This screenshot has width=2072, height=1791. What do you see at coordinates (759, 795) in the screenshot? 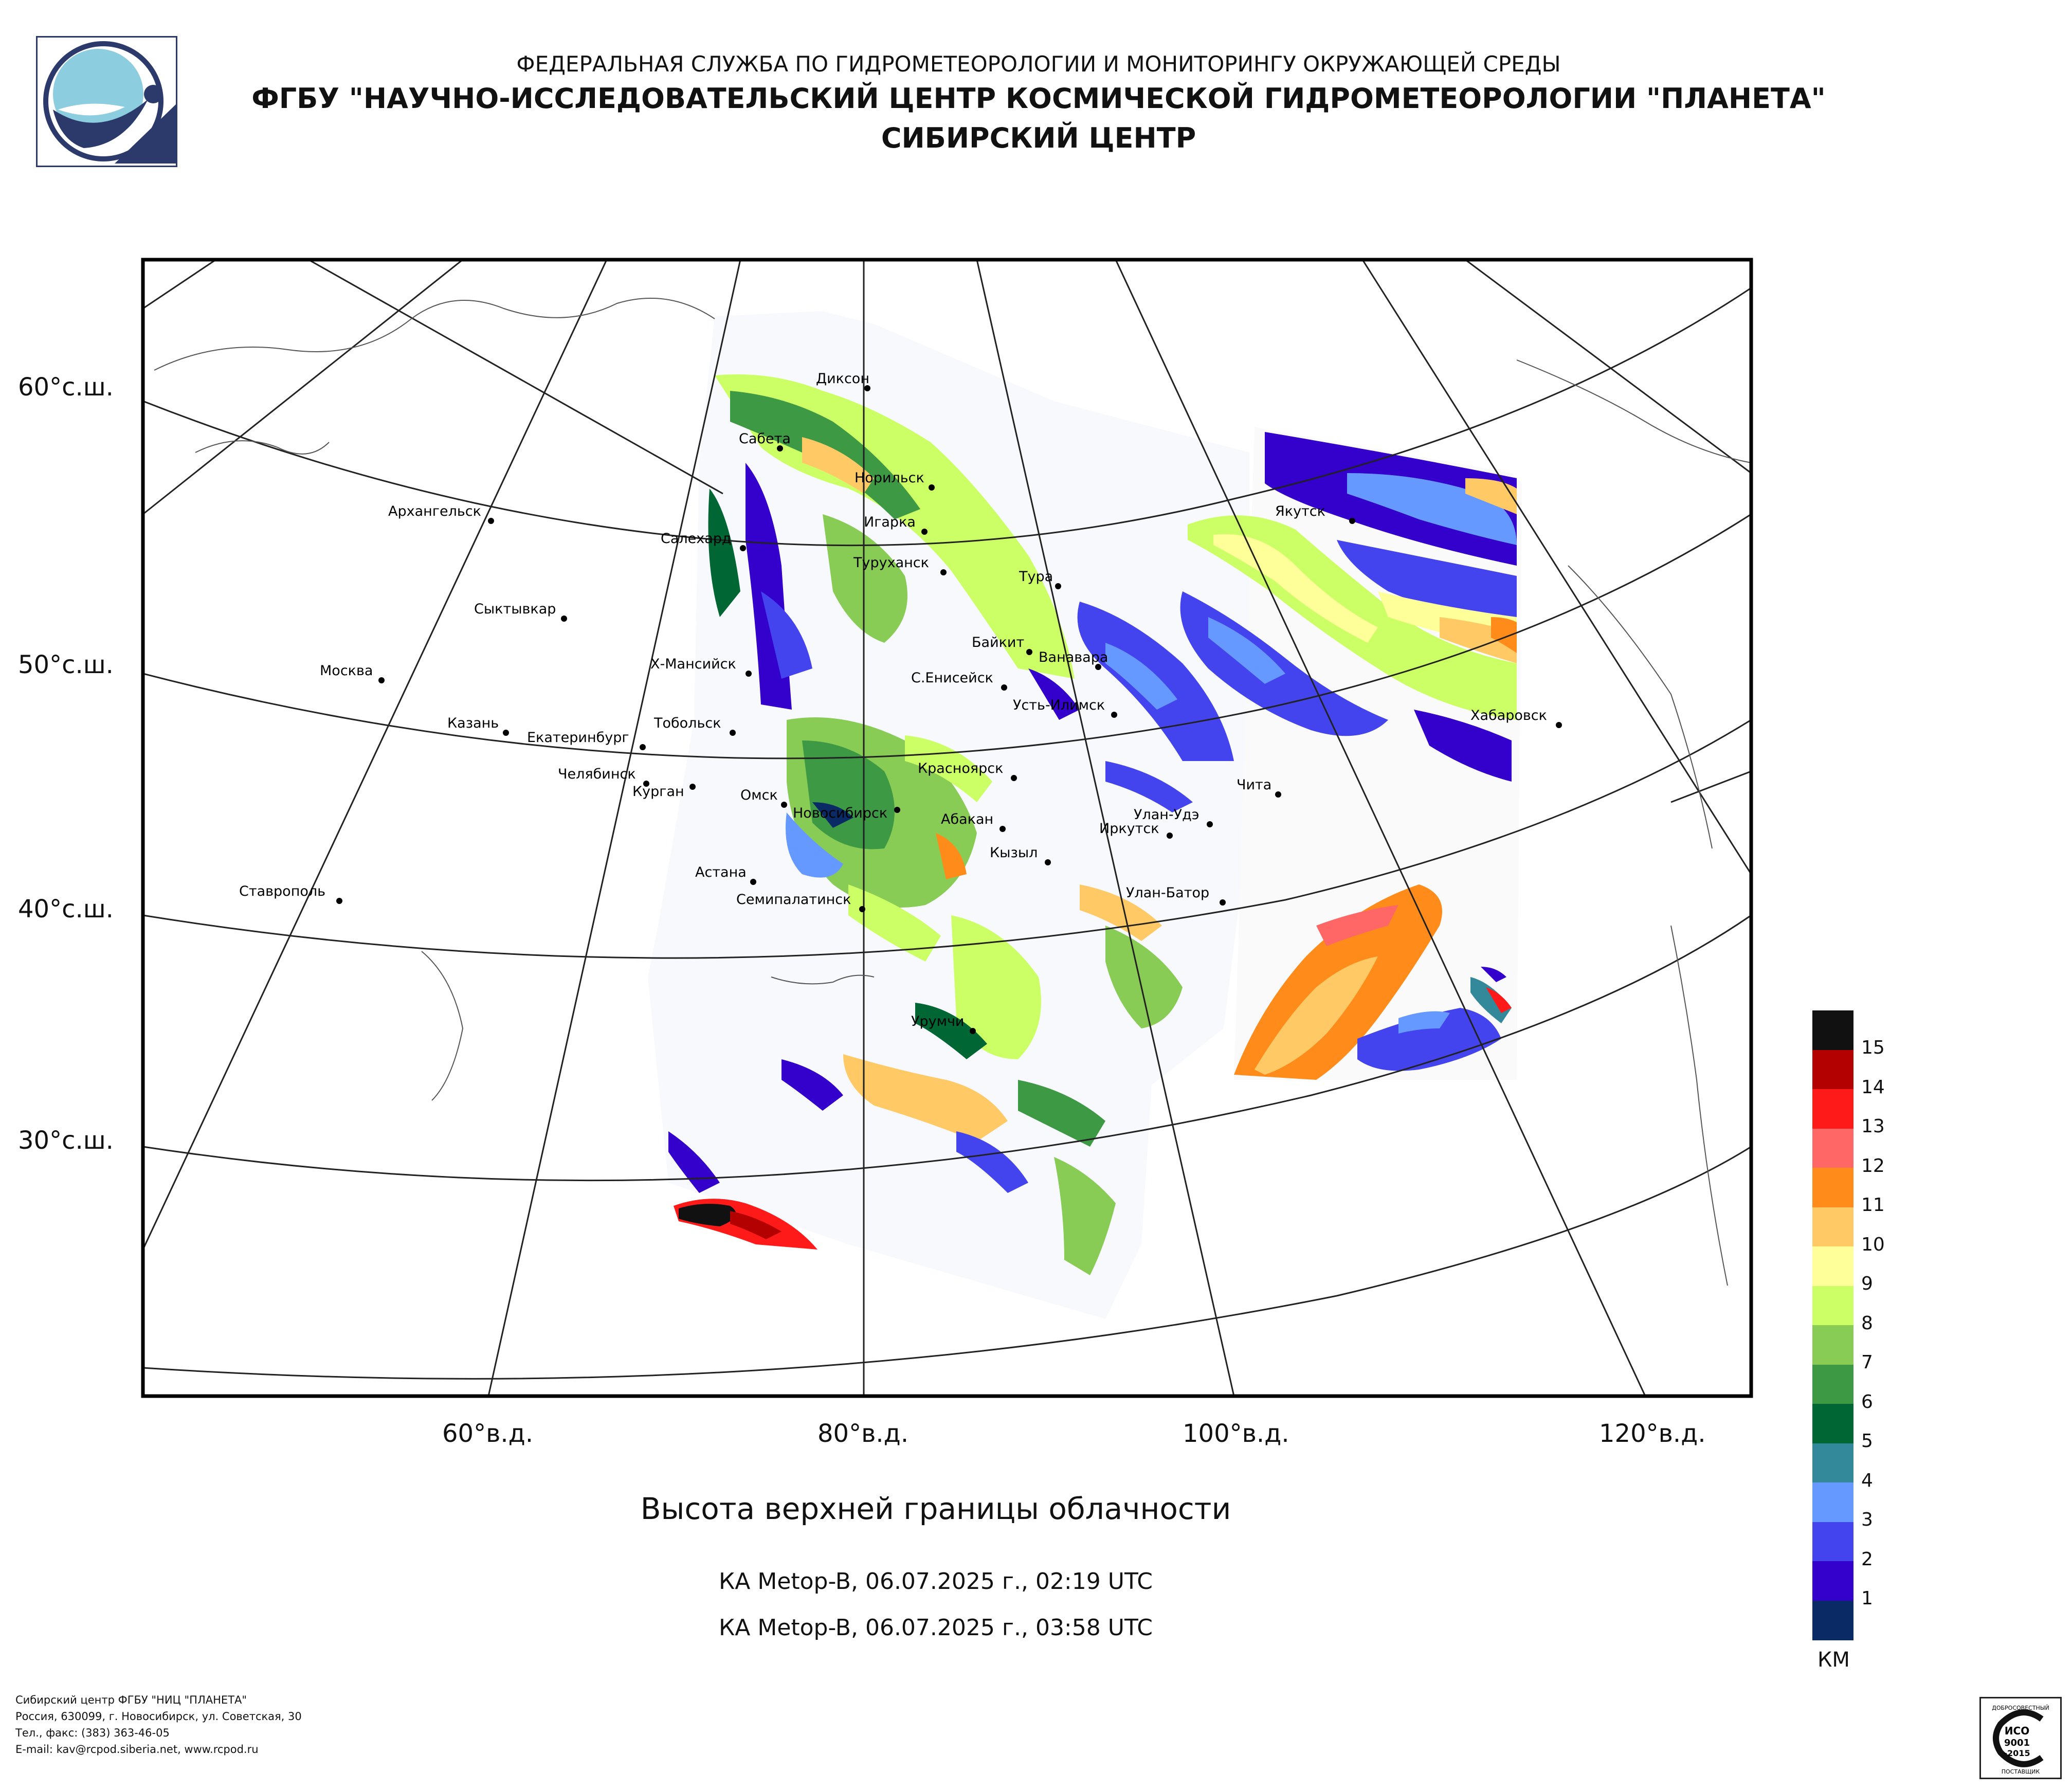
I see `city-label: Омск` at bounding box center [759, 795].